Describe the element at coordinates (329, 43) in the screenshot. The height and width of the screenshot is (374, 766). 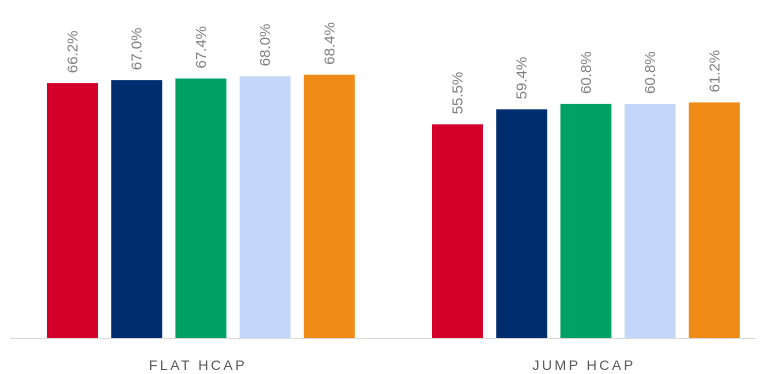
I see `data-label-flat-5: 68.4%` at that location.